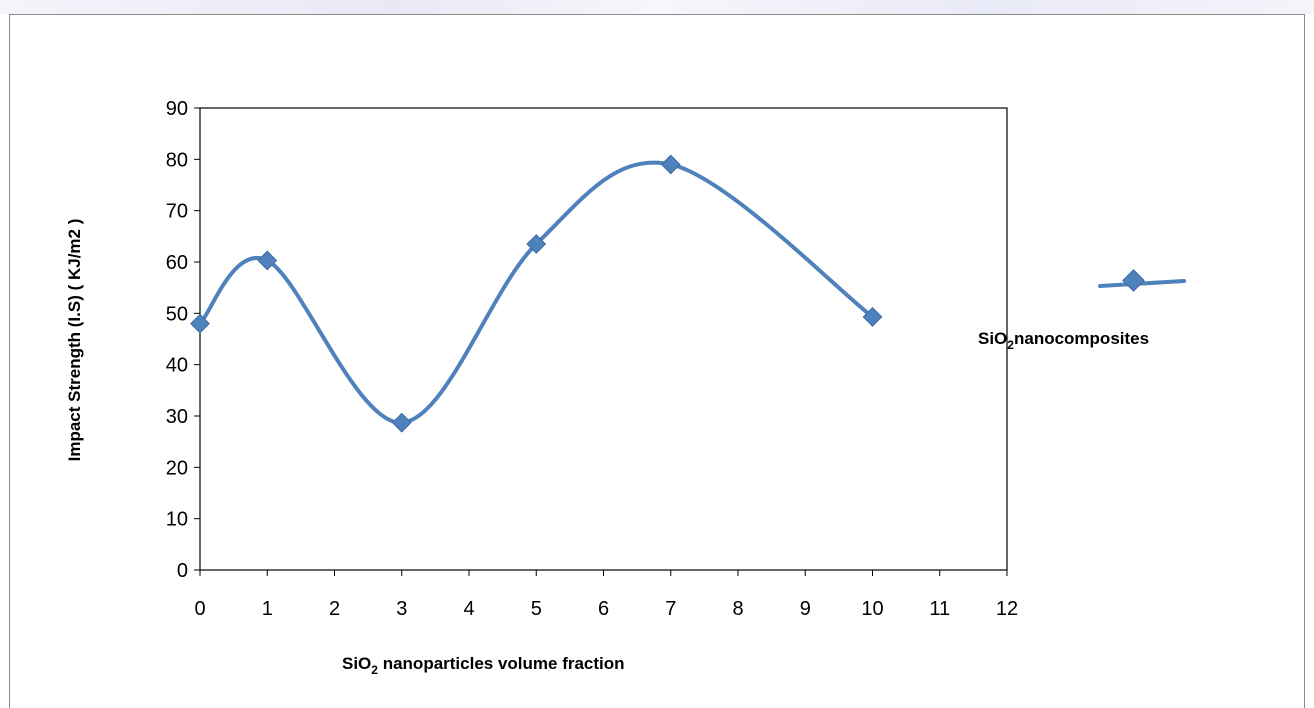 The width and height of the screenshot is (1314, 708). I want to click on x-tick-label: 12, so click(1007, 609).